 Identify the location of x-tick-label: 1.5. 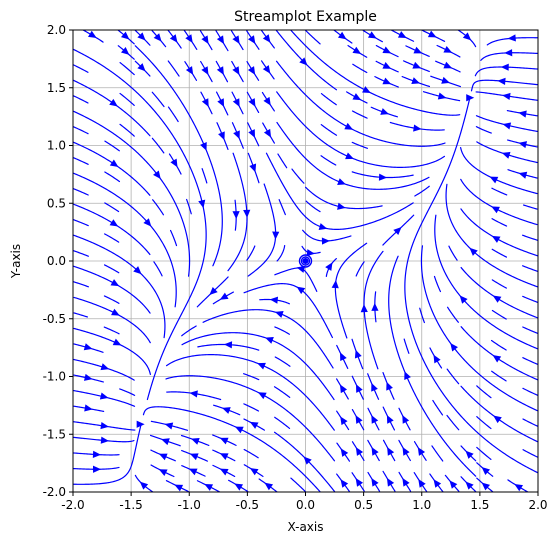
(479, 505).